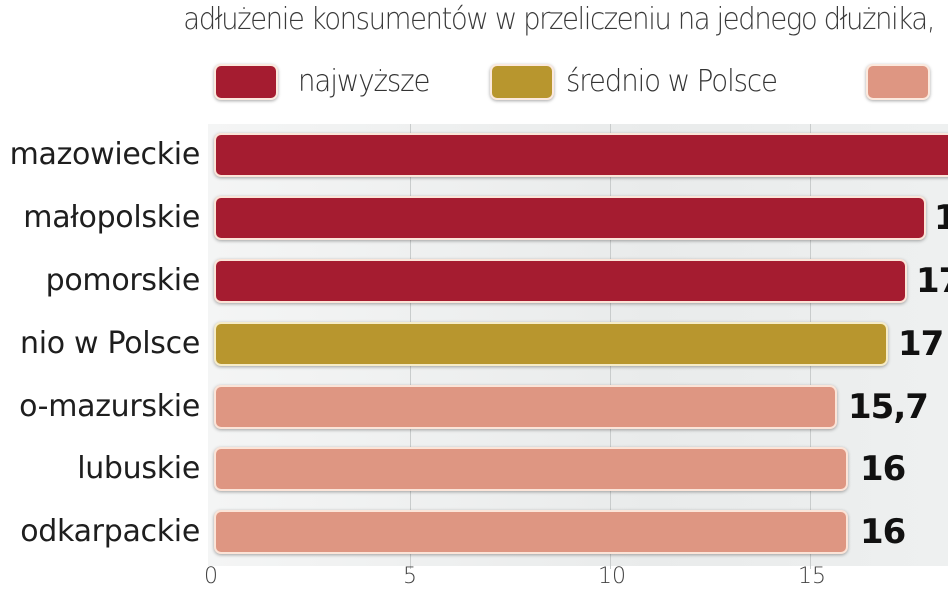  Describe the element at coordinates (812, 576) in the screenshot. I see `x-tick-15: 15` at that location.